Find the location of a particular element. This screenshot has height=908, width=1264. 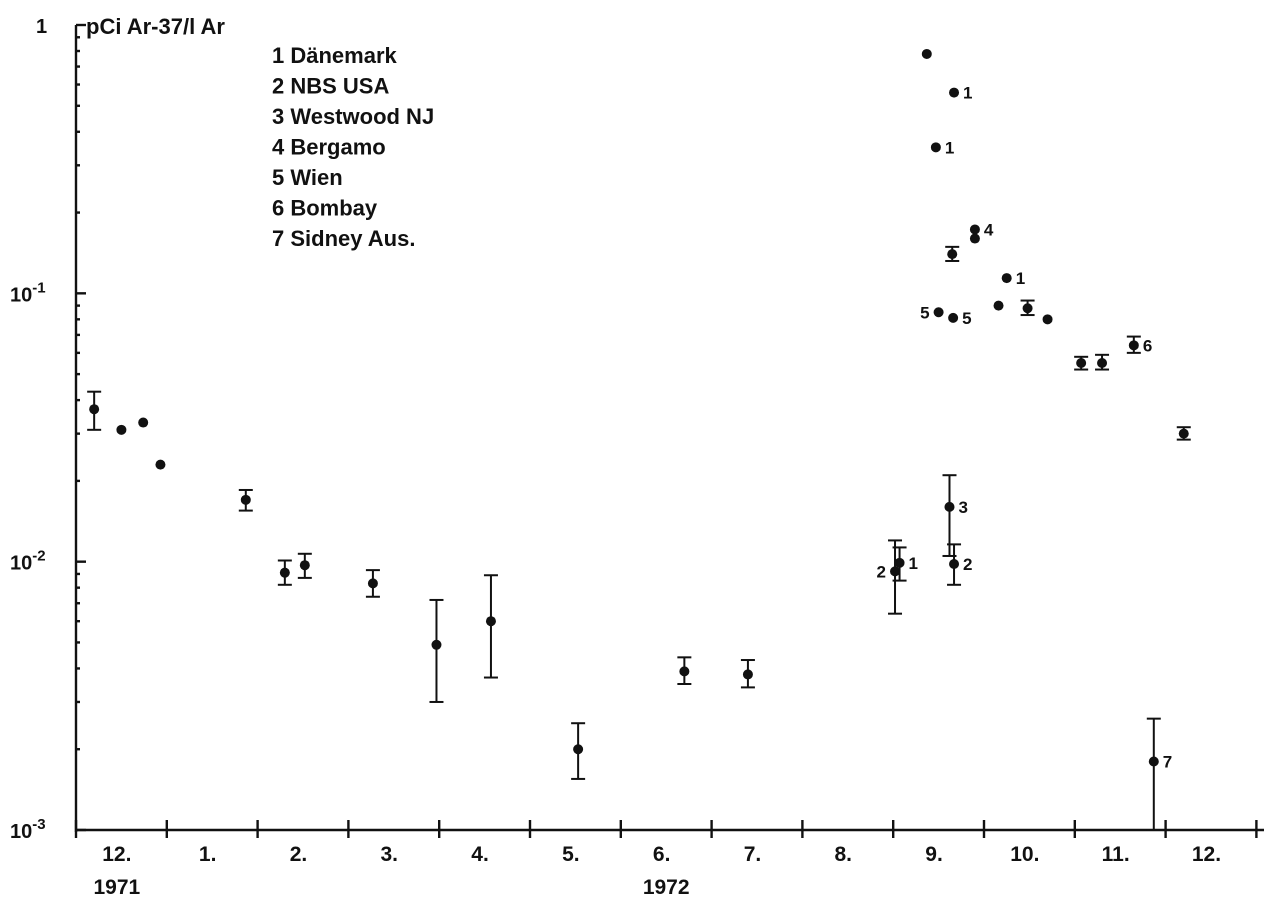

data-label: 6 is located at coordinates (1147, 345).